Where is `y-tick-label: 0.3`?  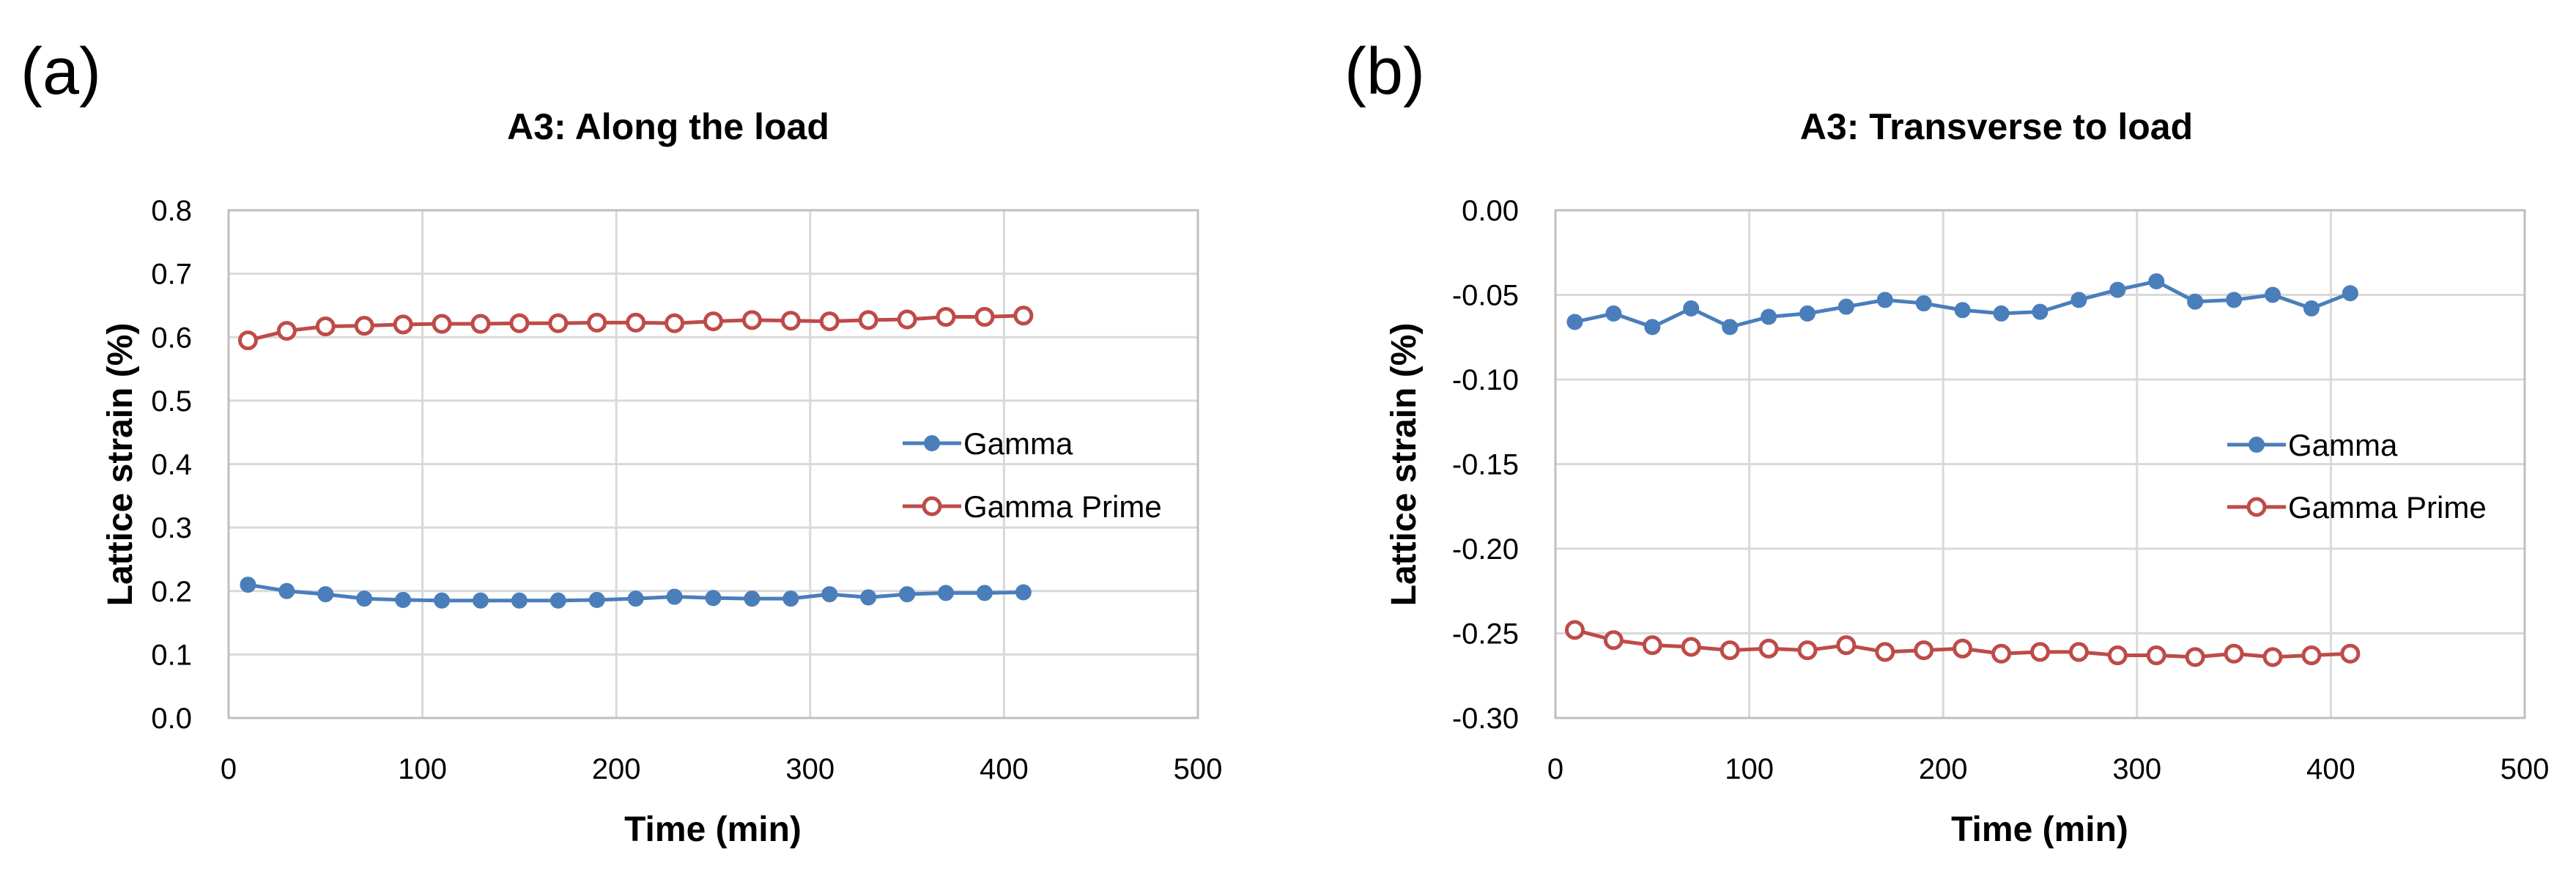
y-tick-label: 0.3 is located at coordinates (171, 528).